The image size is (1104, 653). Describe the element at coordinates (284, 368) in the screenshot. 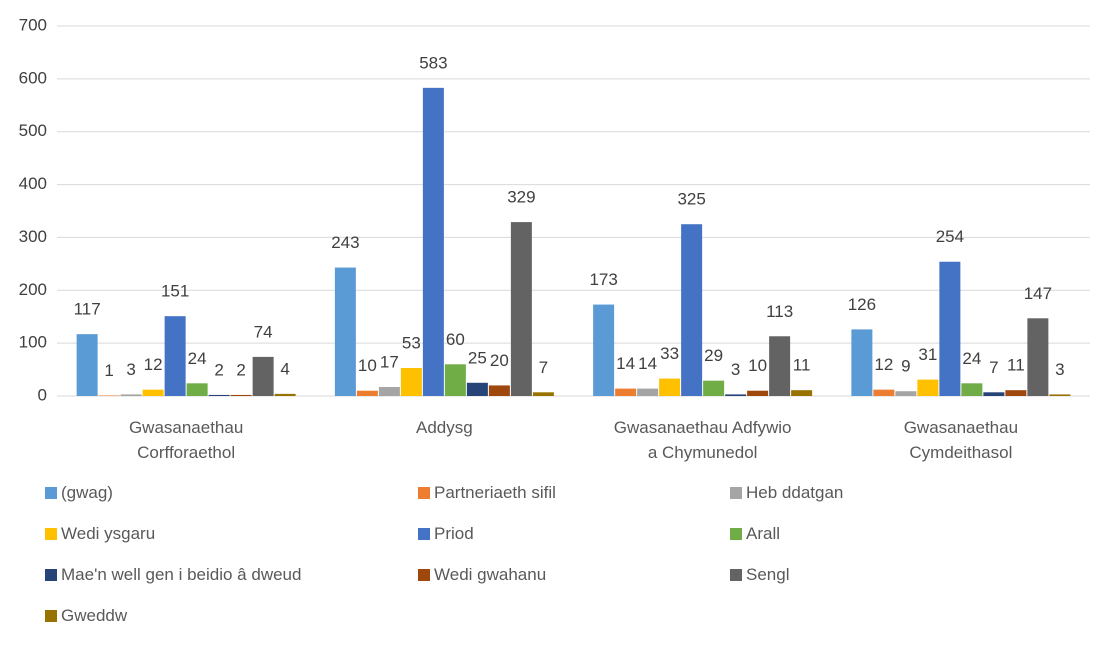

I see `data-label: 4` at that location.